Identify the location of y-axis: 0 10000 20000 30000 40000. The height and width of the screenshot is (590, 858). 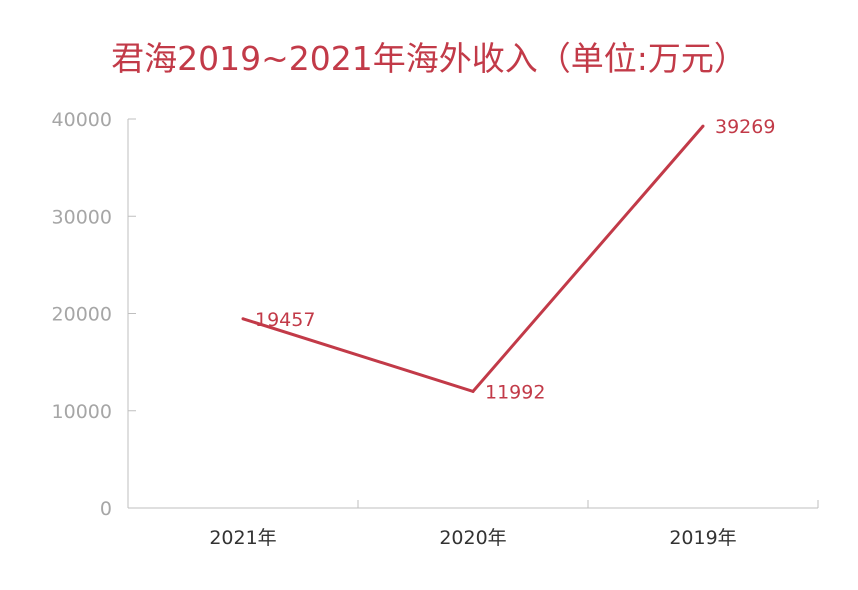
(94, 314).